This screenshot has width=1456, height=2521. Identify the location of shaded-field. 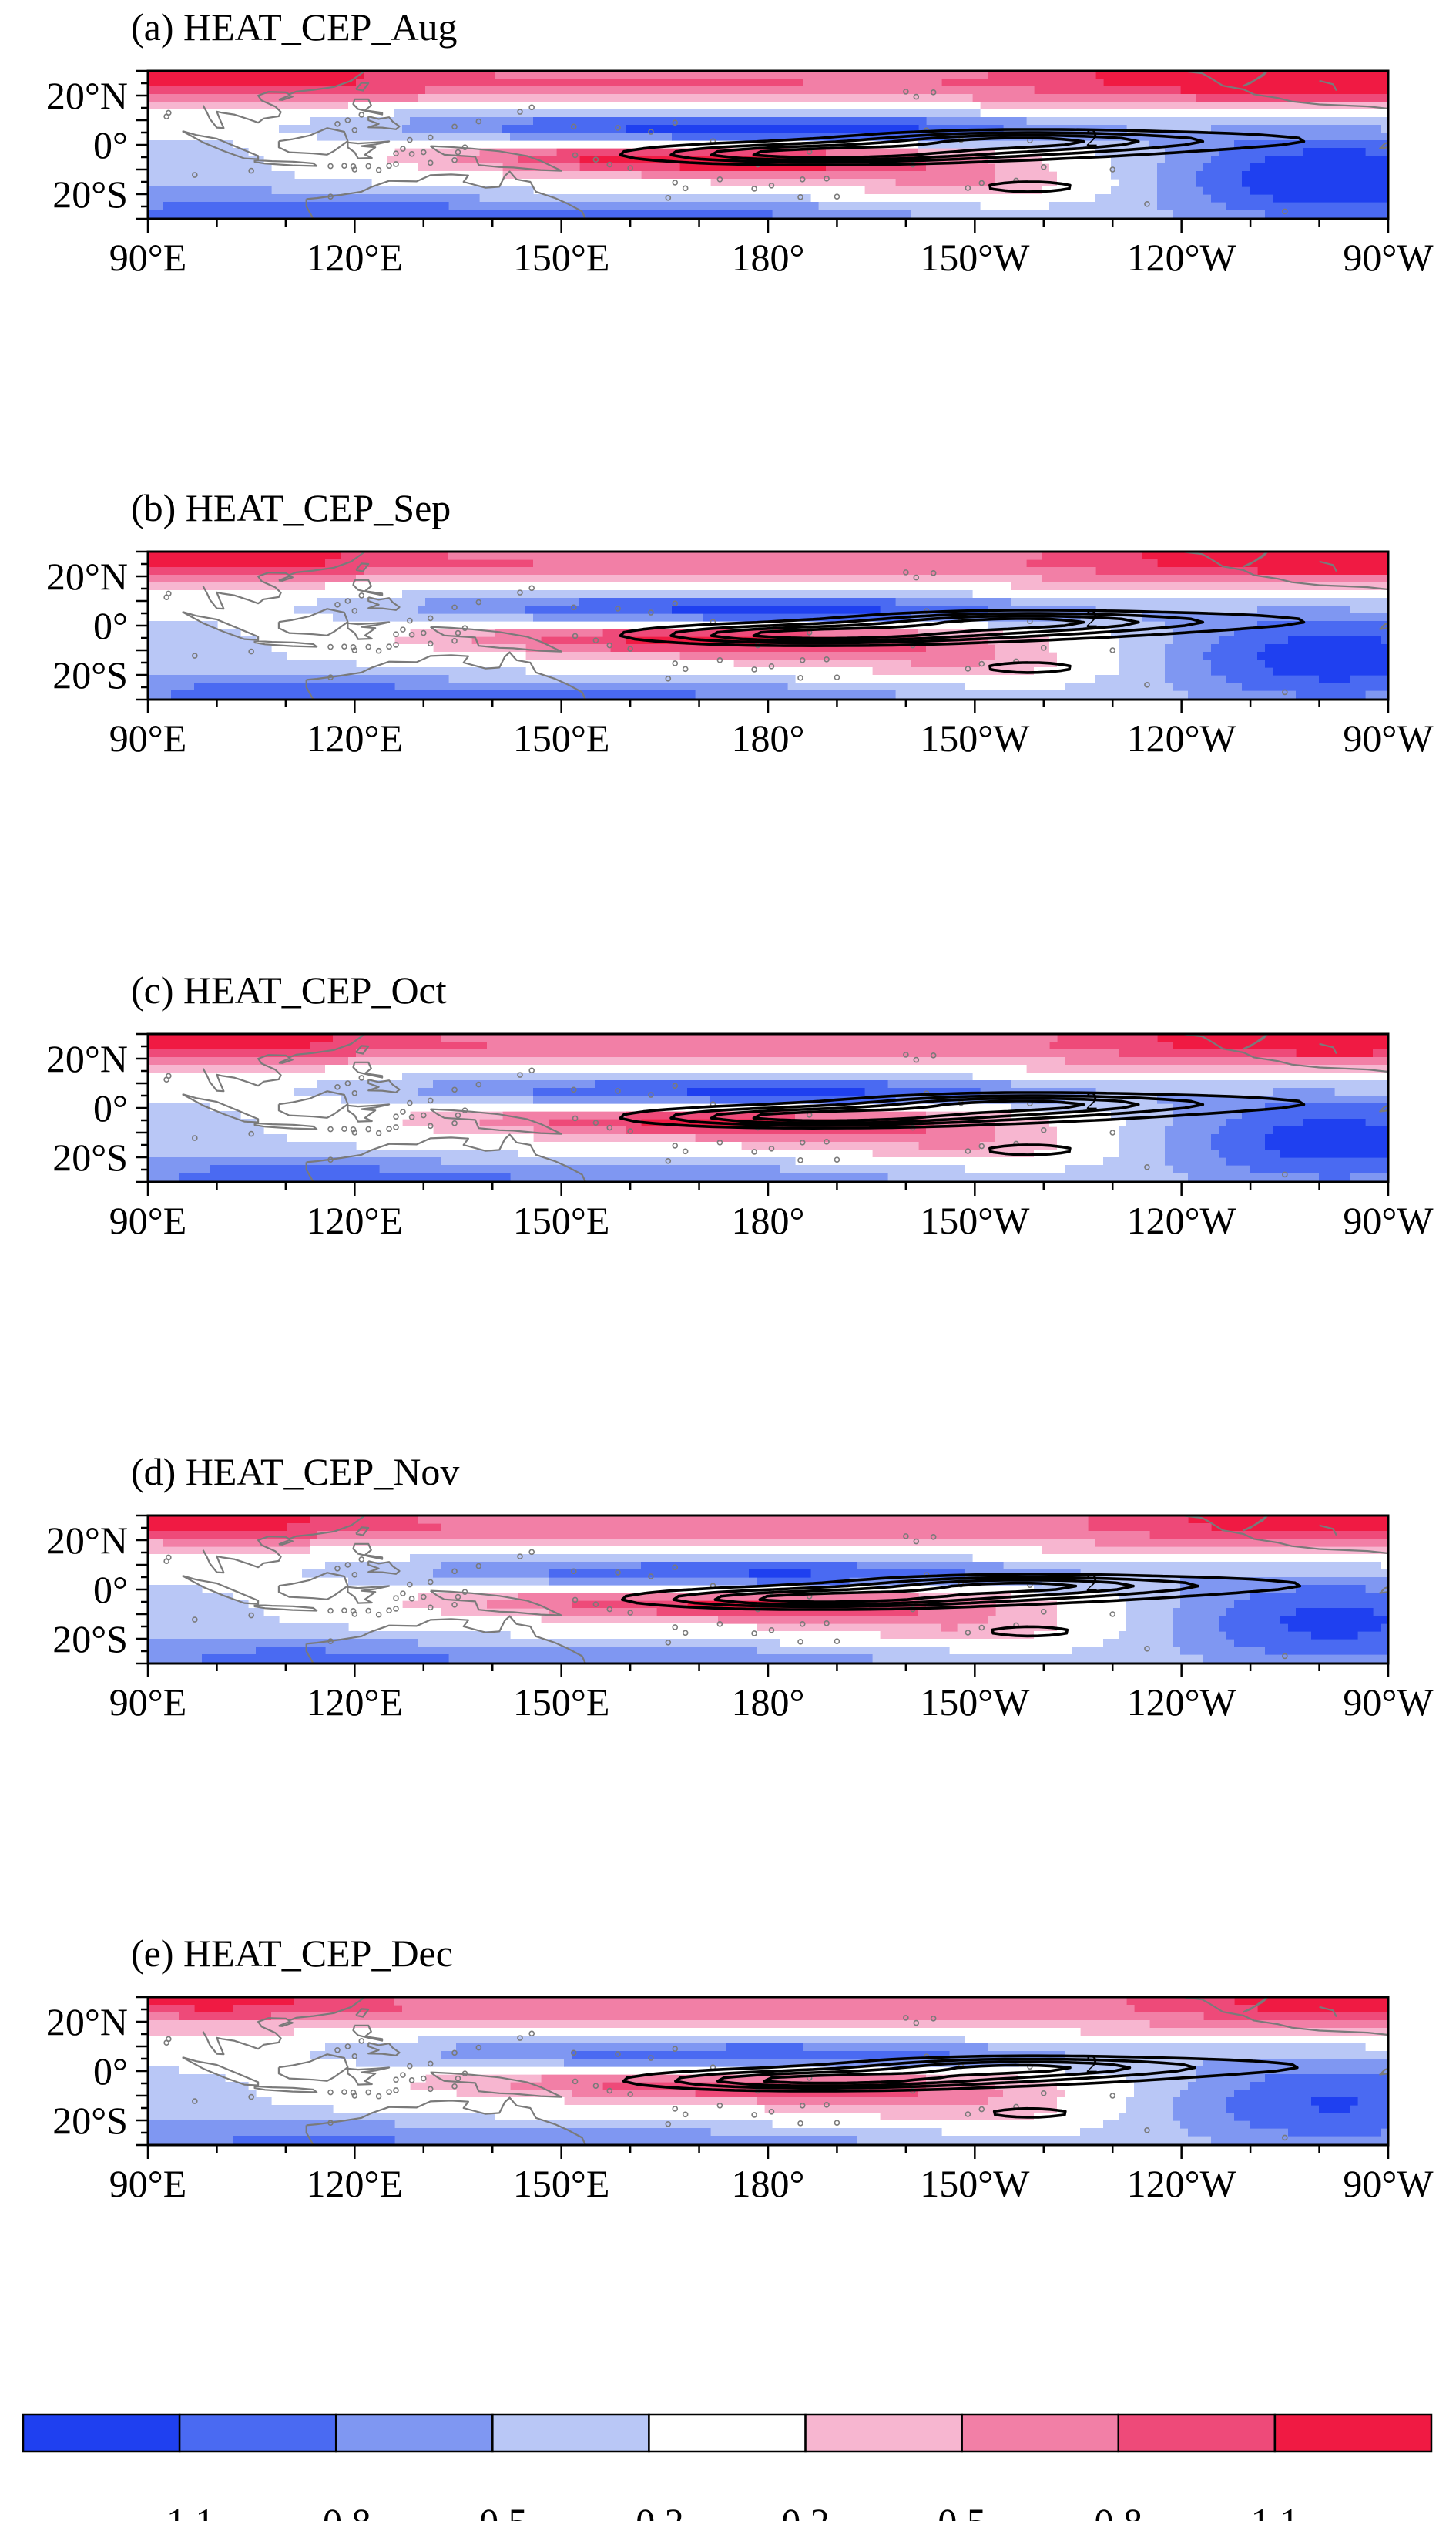
(768, 626).